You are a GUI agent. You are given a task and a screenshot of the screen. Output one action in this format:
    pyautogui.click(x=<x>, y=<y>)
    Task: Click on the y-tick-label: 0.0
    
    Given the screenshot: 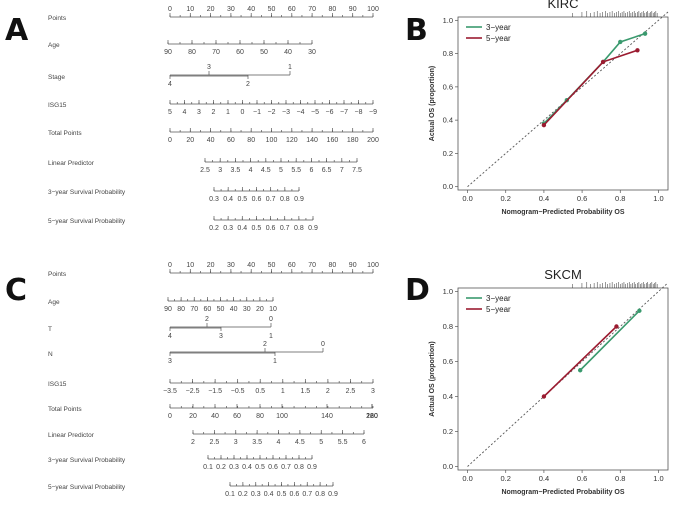 What is the action you would take?
    pyautogui.click(x=448, y=186)
    